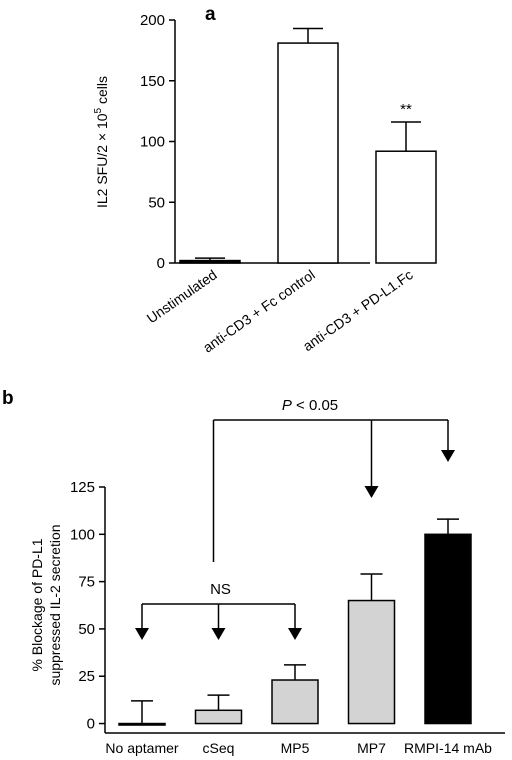 The image size is (512, 760). I want to click on chart-b-category-label: RMPI-14 mAb, so click(448, 748).